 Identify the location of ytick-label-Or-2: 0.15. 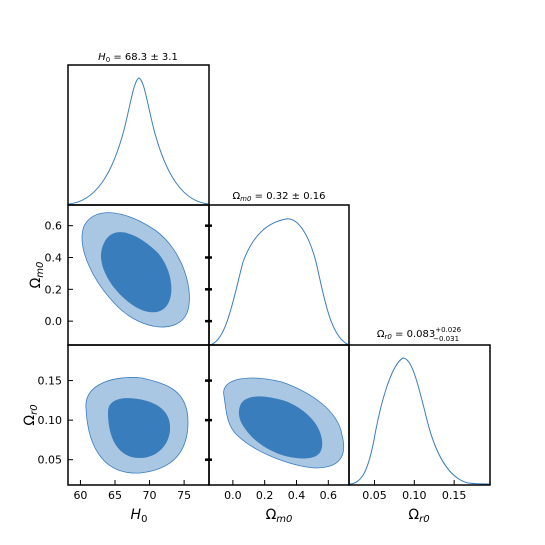
(50, 381).